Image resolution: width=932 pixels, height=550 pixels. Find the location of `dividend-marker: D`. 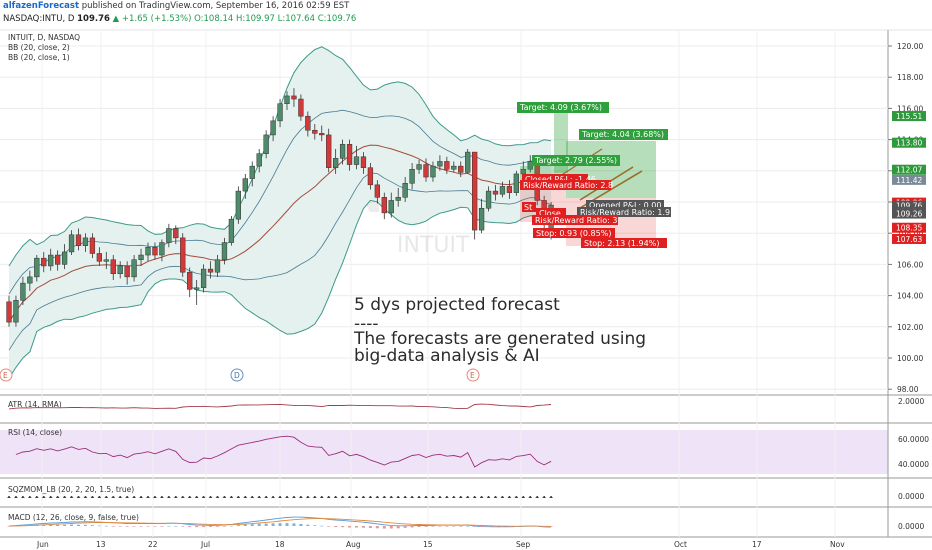

dividend-marker: D is located at coordinates (237, 375).